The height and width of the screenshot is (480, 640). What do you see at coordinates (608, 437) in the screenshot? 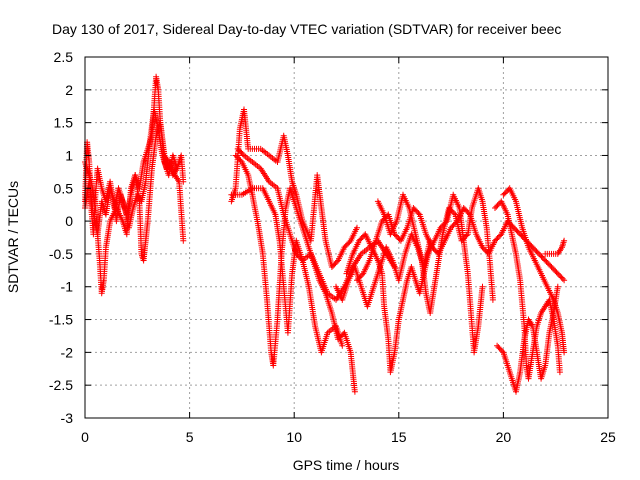
I see `x-tick-label: 25` at bounding box center [608, 437].